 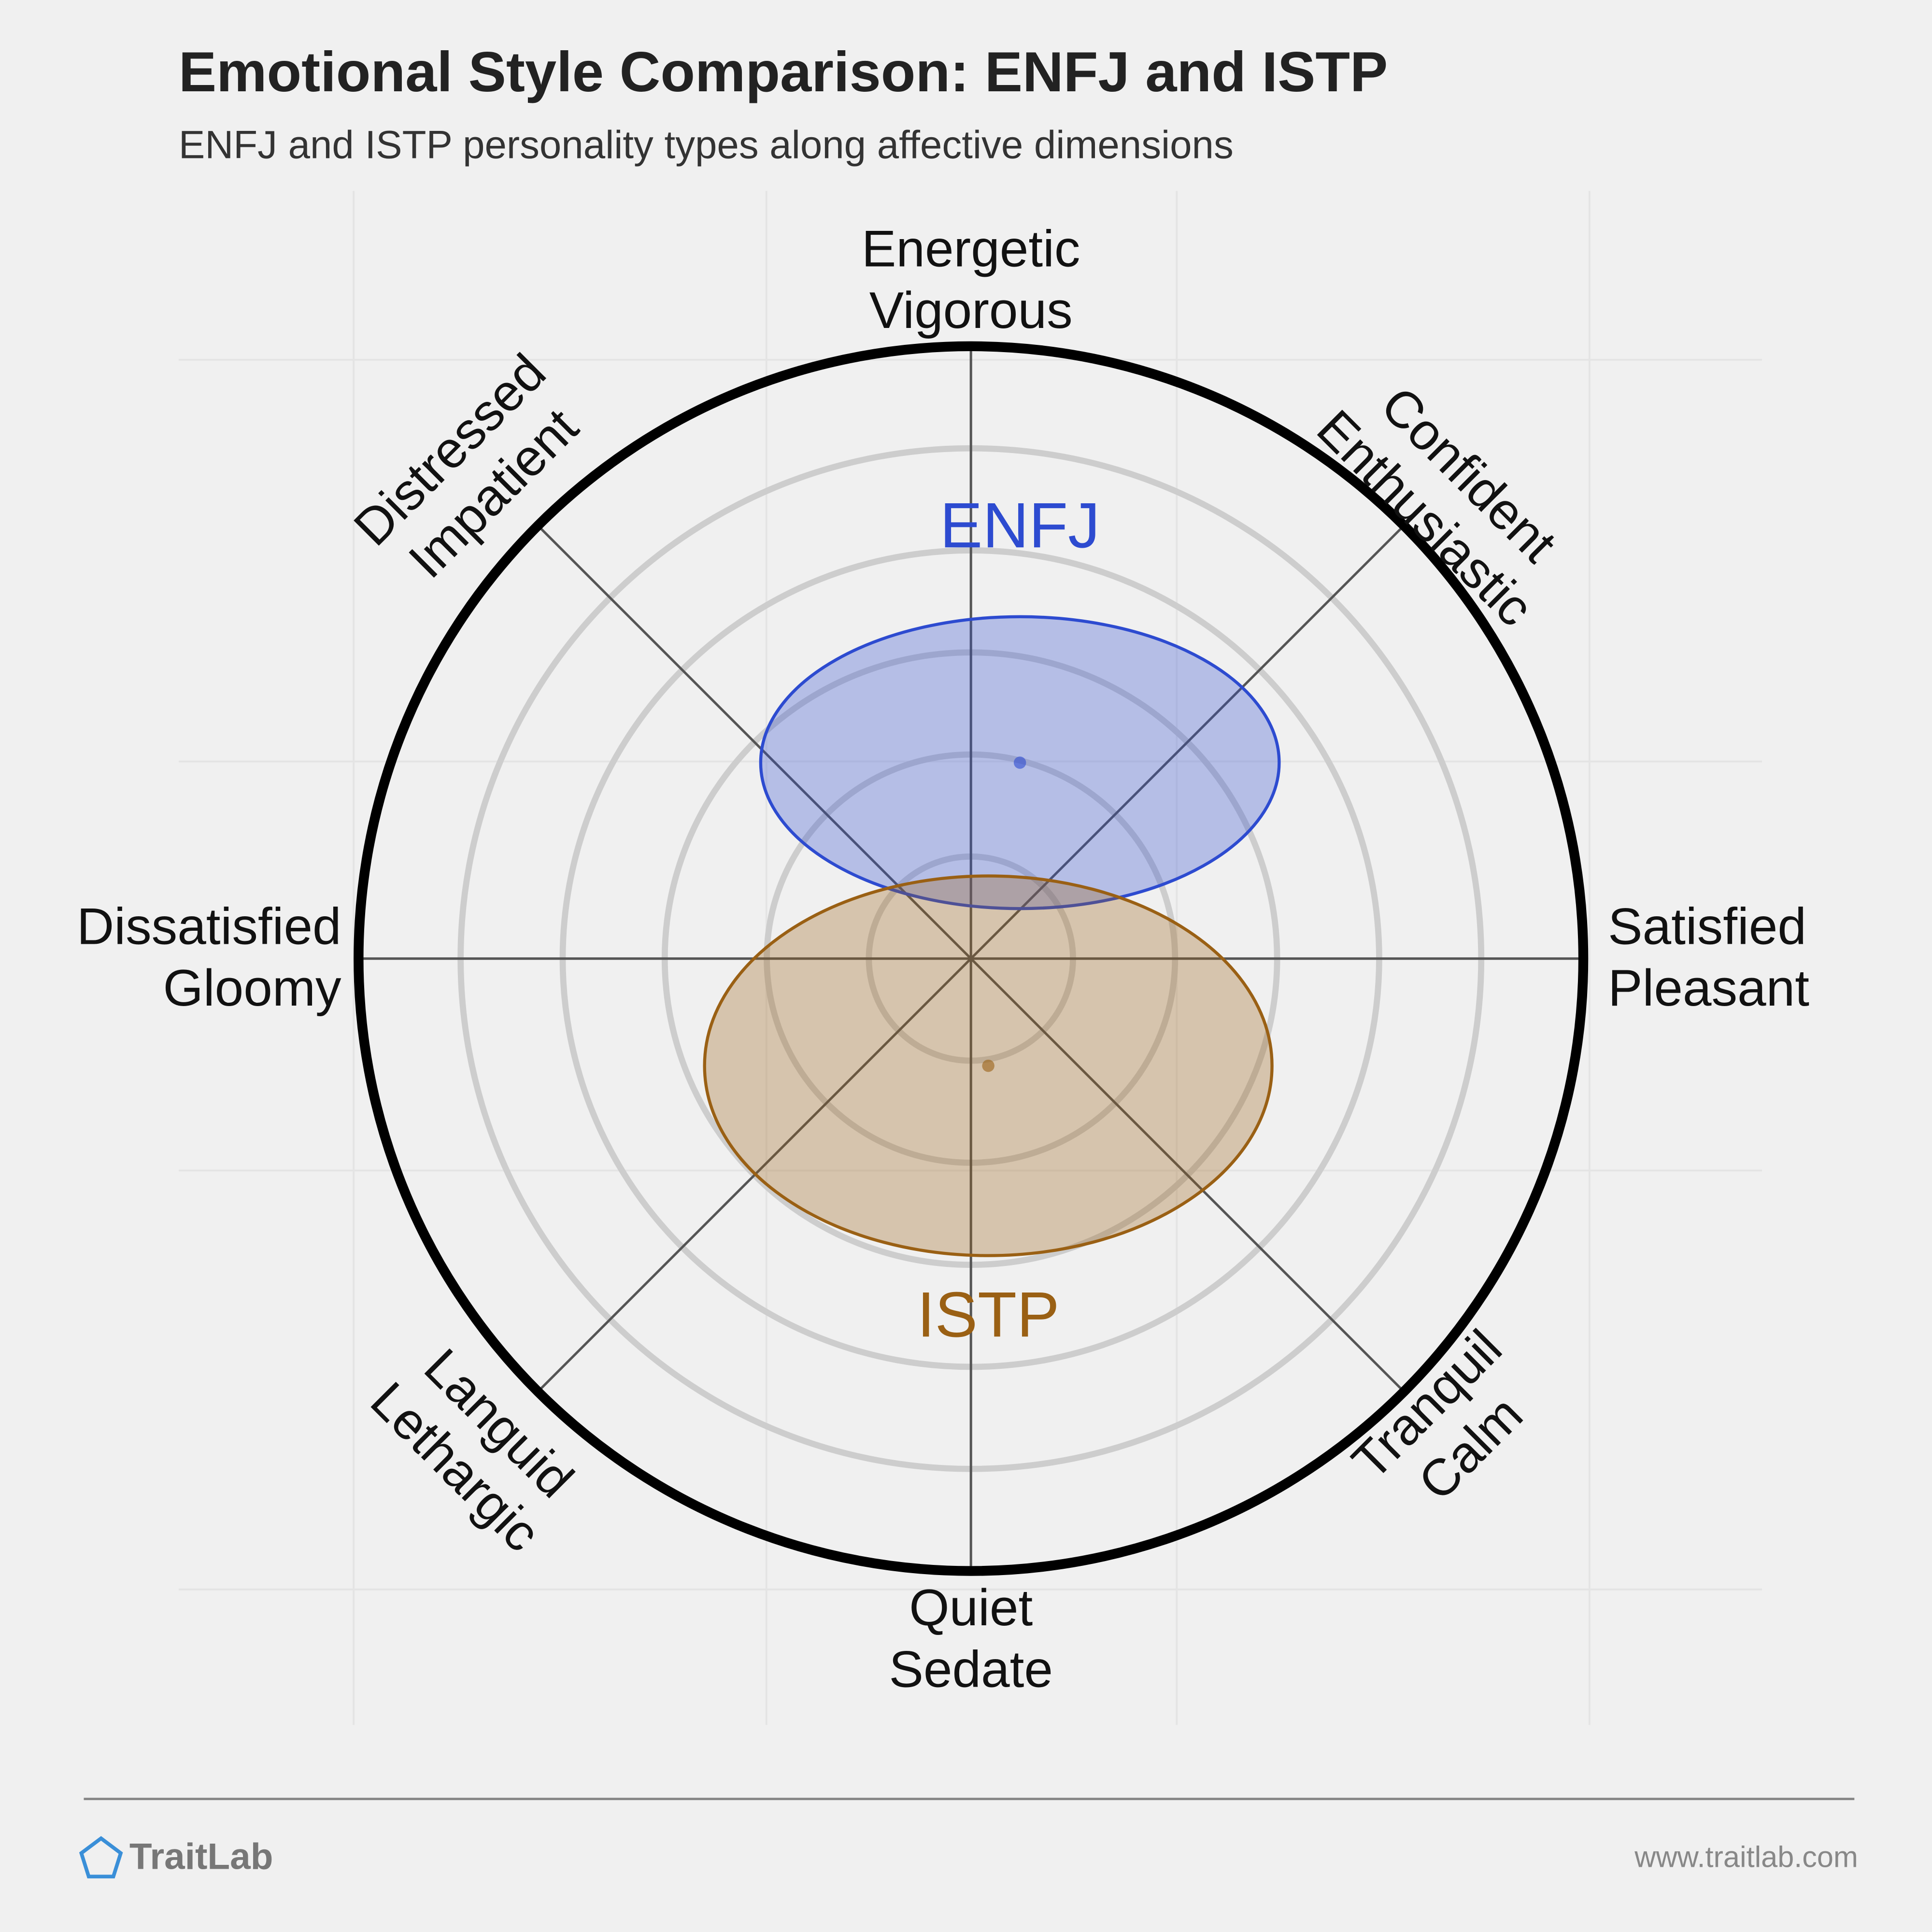 What do you see at coordinates (1708, 988) in the screenshot?
I see `axis-label-line: Pleasant` at bounding box center [1708, 988].